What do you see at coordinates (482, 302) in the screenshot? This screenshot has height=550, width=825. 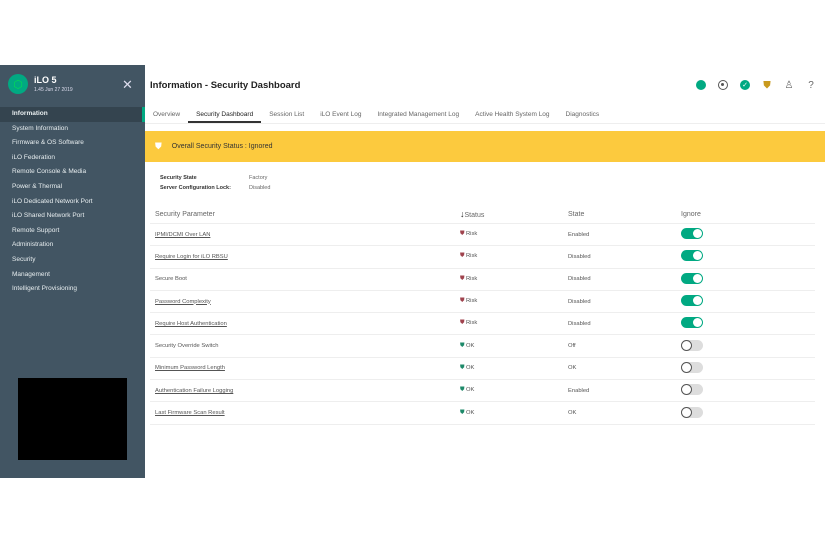 I see `table-row: Password Complexity ⛊ Risk Disabled` at bounding box center [482, 302].